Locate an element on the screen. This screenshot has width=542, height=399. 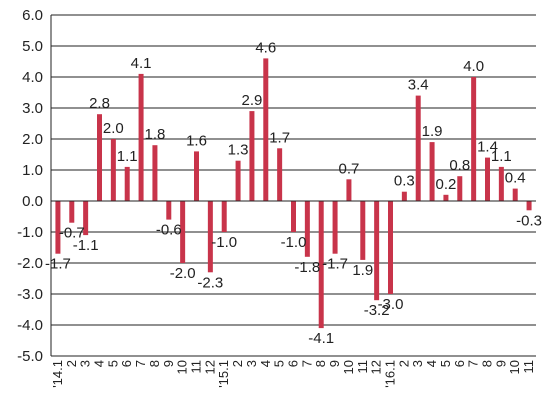
data-label: -0.7 is located at coordinates (72, 233).